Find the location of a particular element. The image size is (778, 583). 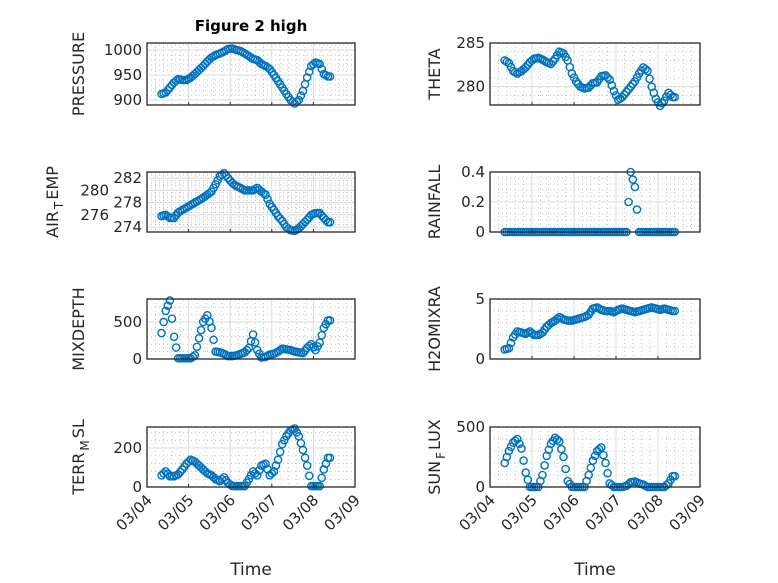

subplot-rainfall: 0 0.2 0.4 RAINFALL is located at coordinates (563, 202).